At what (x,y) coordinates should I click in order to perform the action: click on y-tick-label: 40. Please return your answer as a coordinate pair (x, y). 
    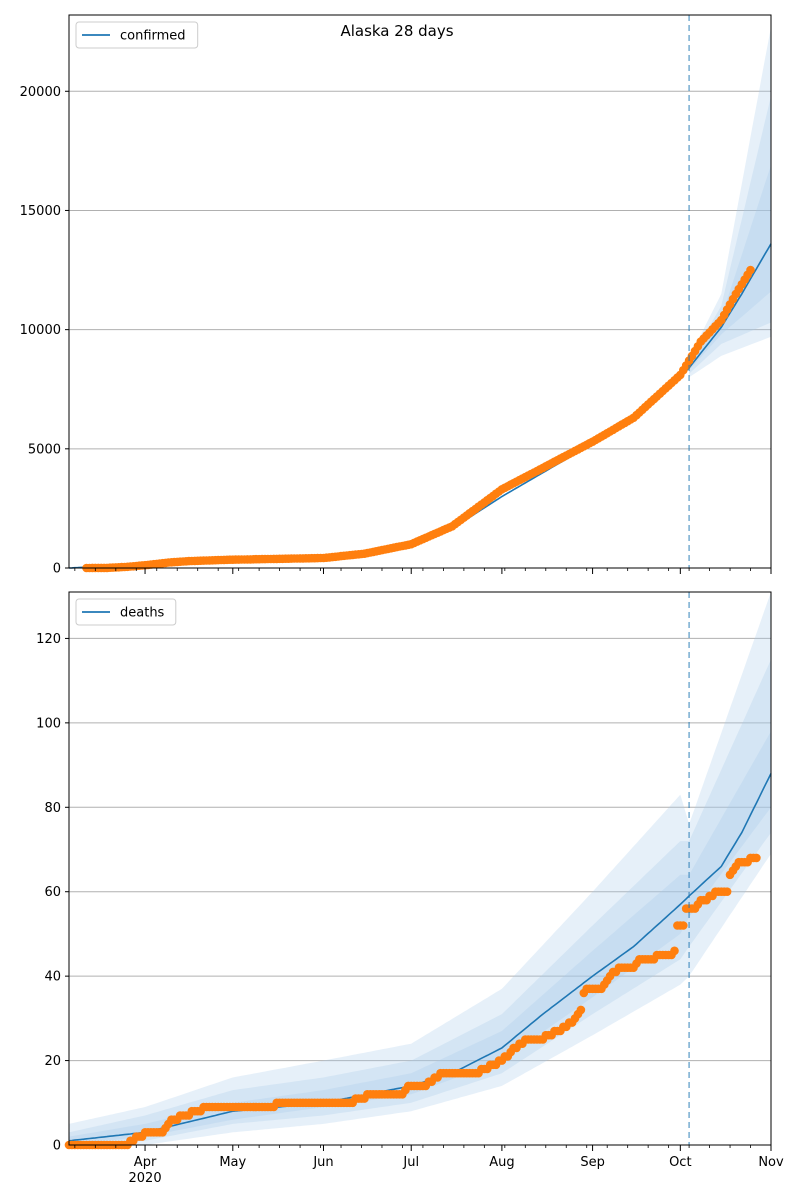
    Looking at the image, I should click on (52, 977).